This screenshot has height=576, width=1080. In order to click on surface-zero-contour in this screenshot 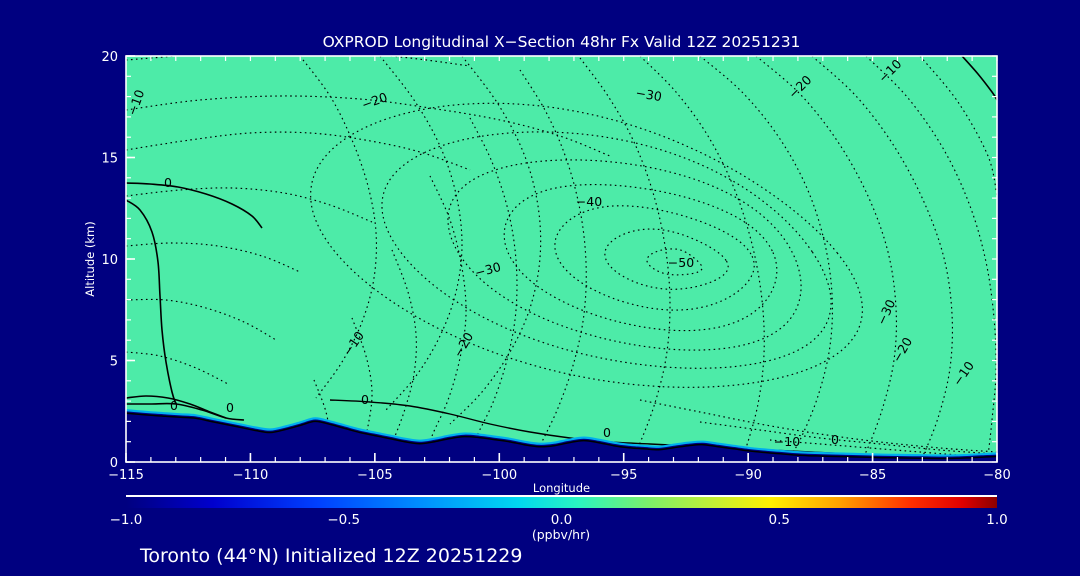, I will do `click(561, 436)`.